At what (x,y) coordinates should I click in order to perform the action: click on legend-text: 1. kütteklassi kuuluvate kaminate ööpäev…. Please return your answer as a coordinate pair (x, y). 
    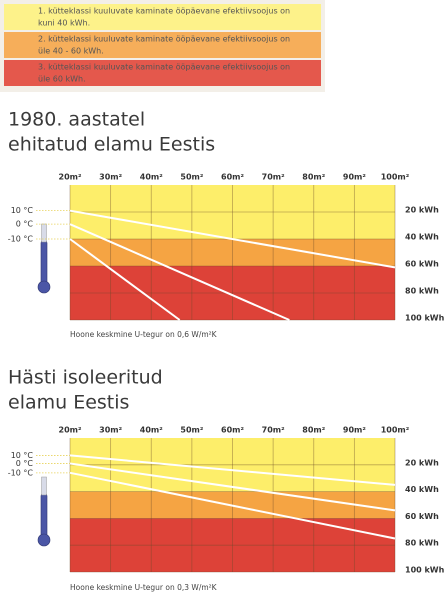
    Looking at the image, I should click on (164, 11).